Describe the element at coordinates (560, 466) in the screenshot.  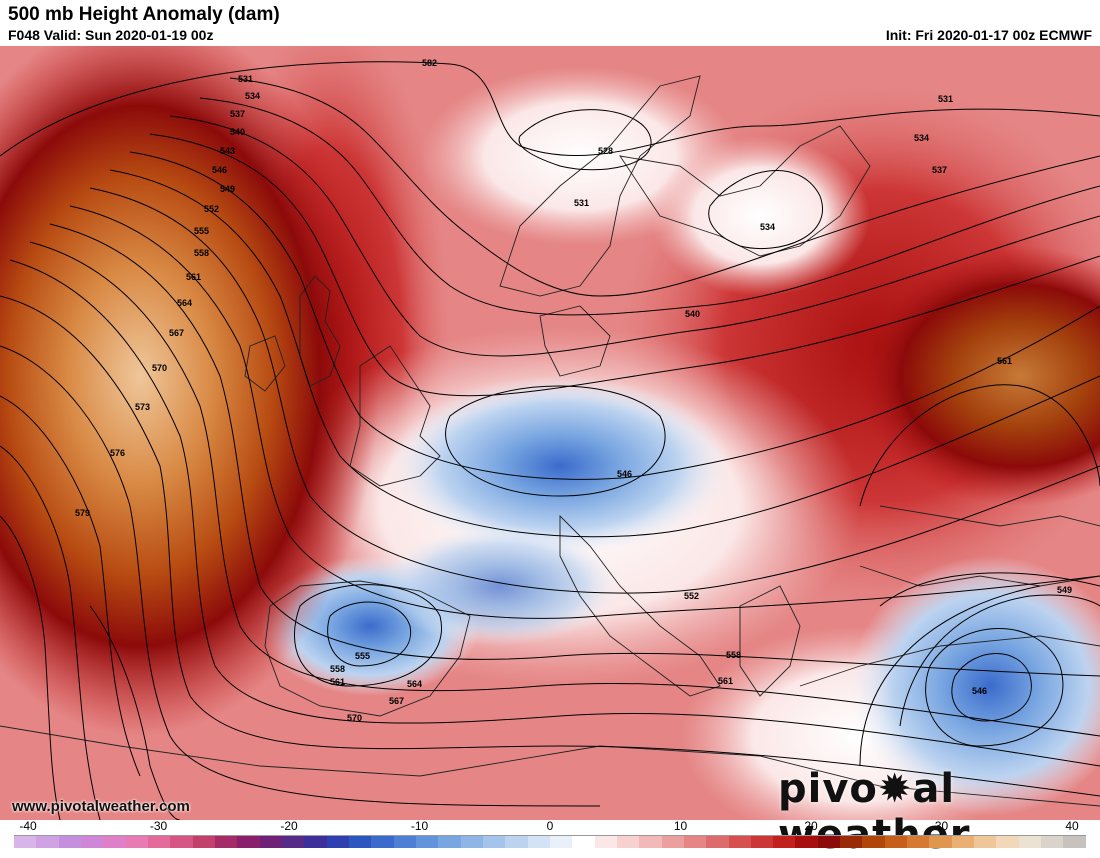
I see `anomaly-low-central-europe` at that location.